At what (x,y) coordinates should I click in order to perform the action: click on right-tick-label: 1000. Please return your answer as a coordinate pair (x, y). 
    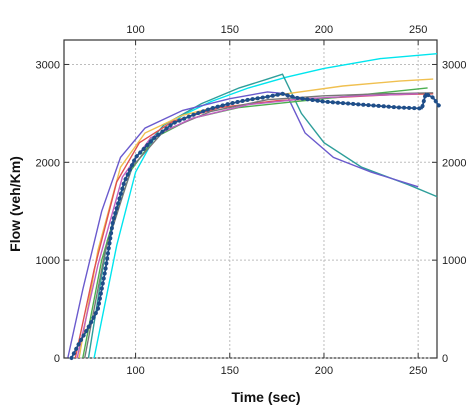
    Looking at the image, I should click on (454, 261).